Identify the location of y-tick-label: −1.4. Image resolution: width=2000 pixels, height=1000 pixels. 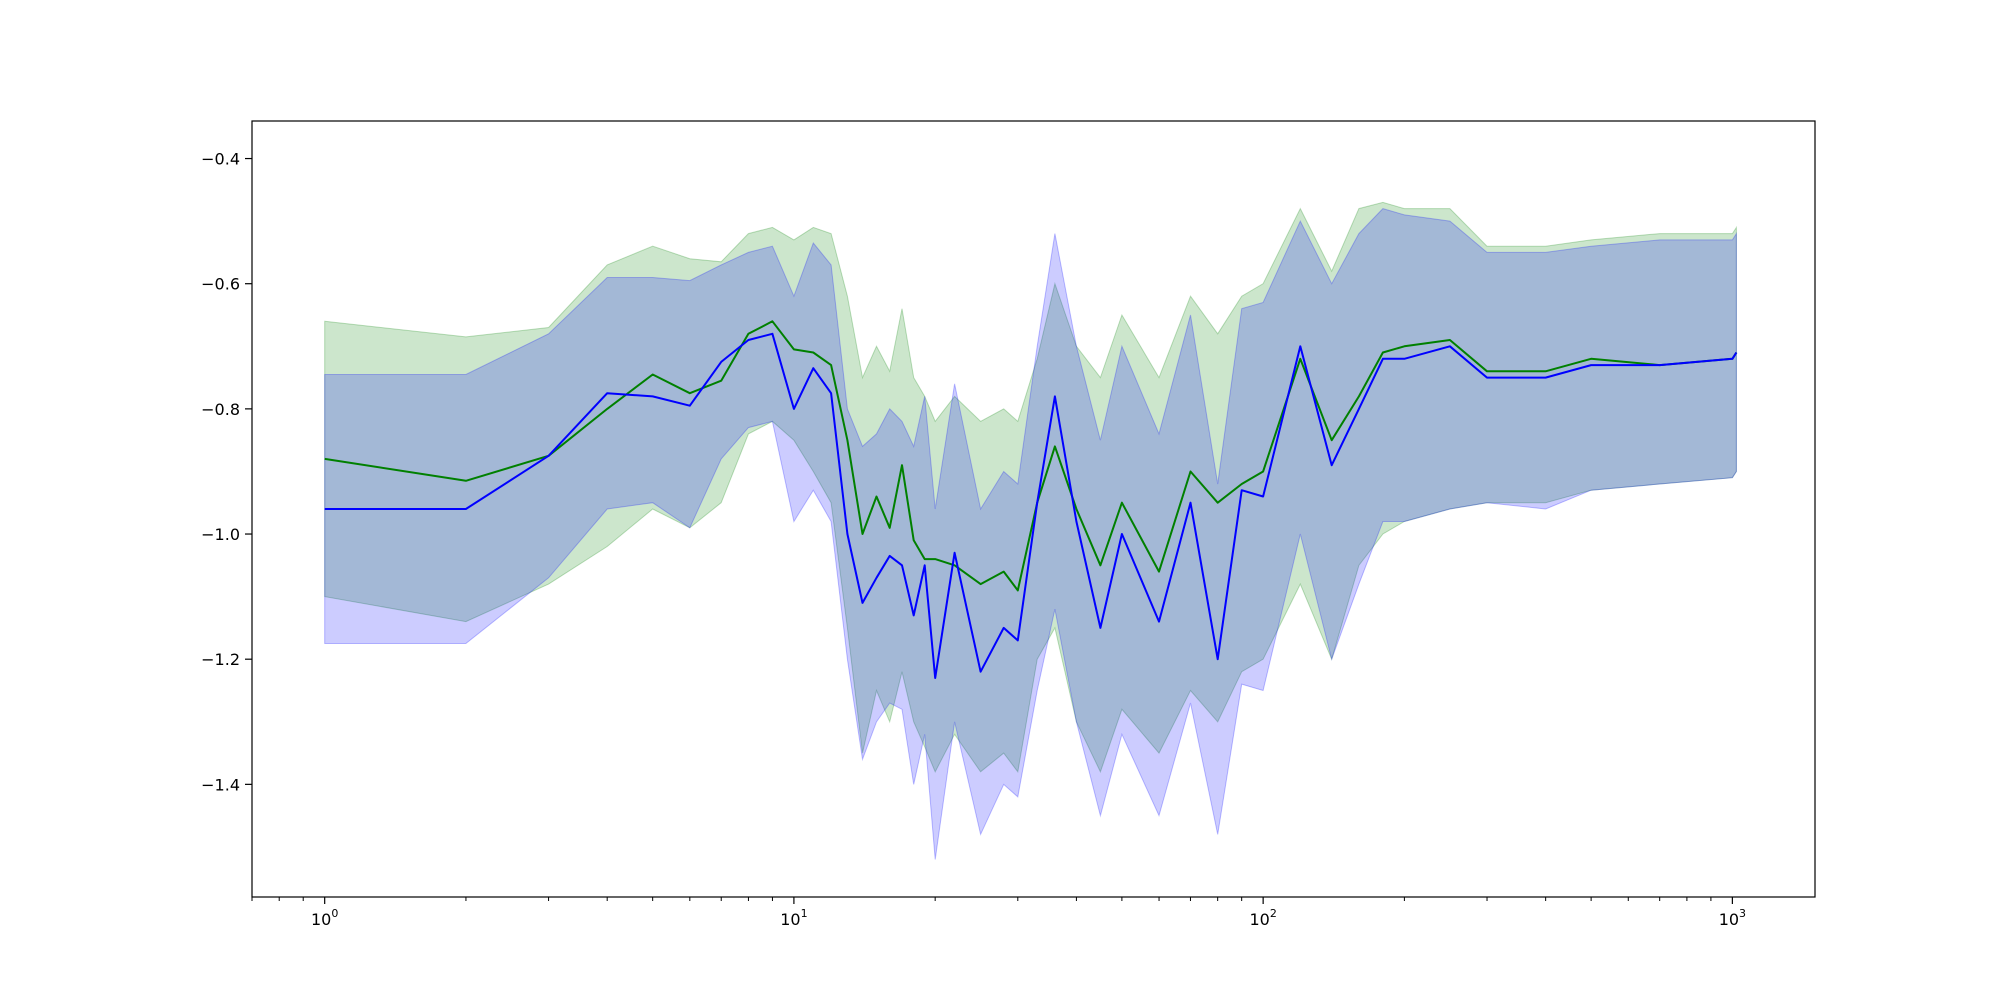
(220, 784).